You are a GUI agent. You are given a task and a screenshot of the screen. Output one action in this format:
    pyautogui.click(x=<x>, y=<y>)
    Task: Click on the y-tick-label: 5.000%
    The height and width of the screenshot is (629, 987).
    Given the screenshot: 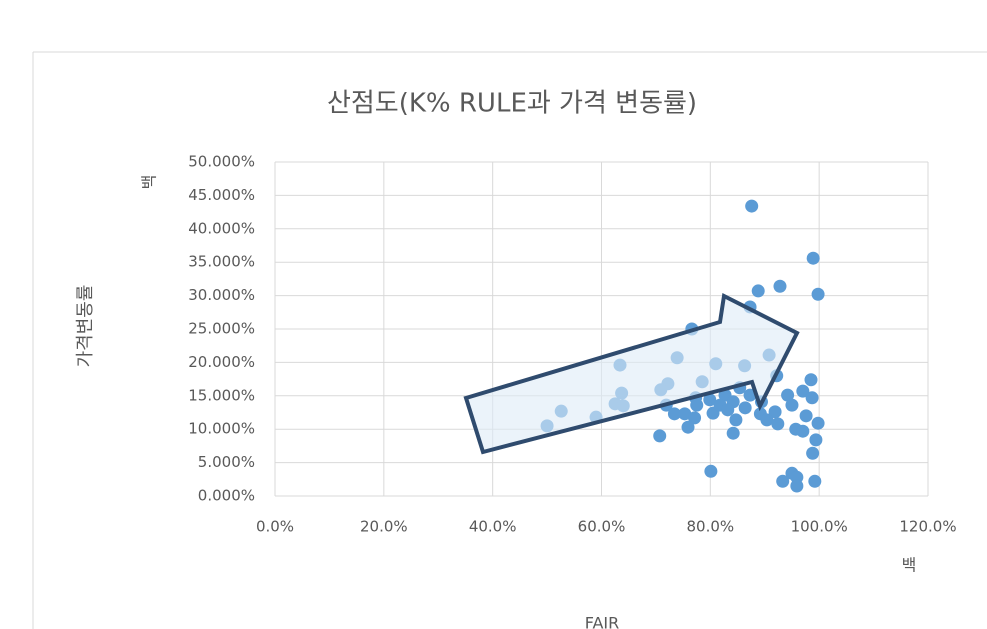 What is the action you would take?
    pyautogui.click(x=226, y=462)
    